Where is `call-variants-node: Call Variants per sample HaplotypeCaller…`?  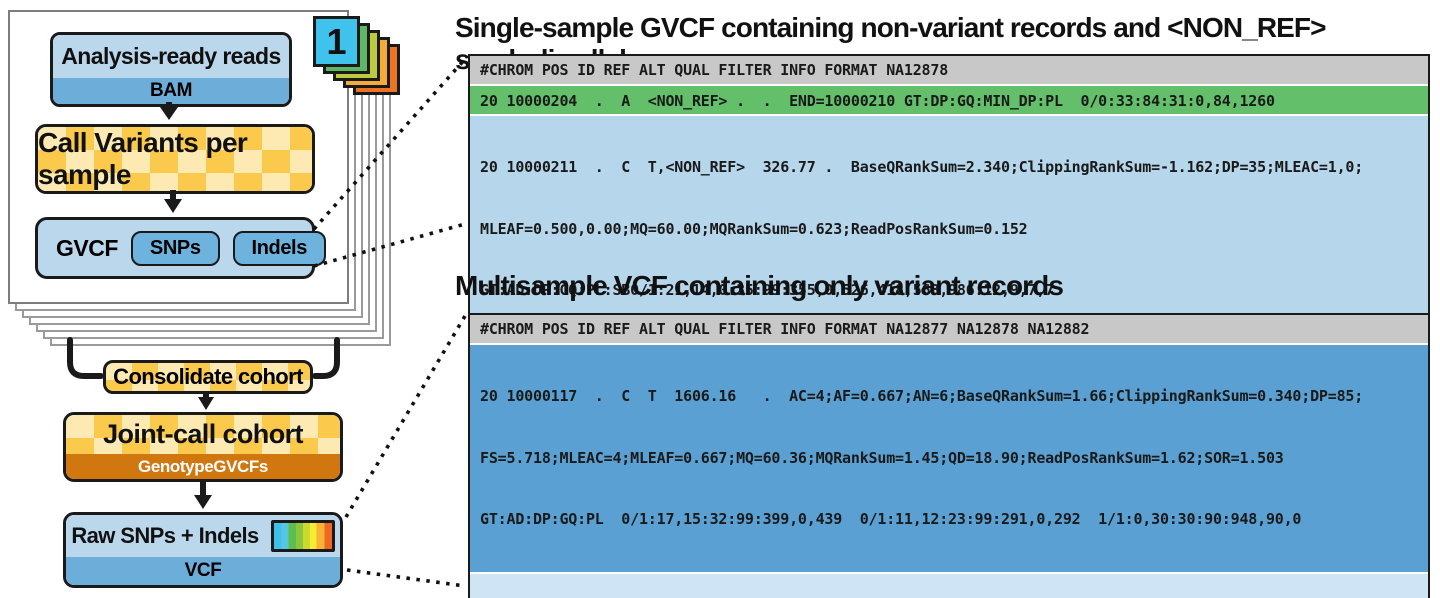 call-variants-node: Call Variants per sample HaplotypeCaller… is located at coordinates (175, 159).